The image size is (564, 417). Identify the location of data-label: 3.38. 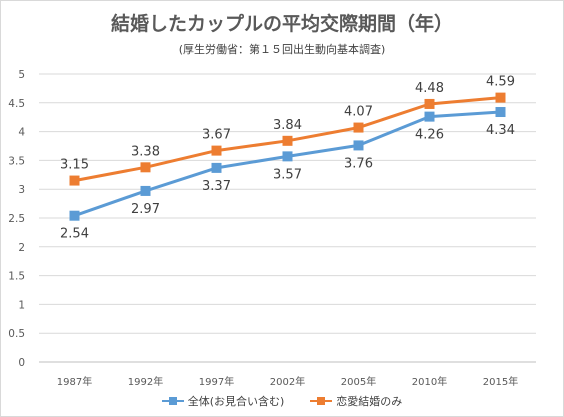
(145, 151).